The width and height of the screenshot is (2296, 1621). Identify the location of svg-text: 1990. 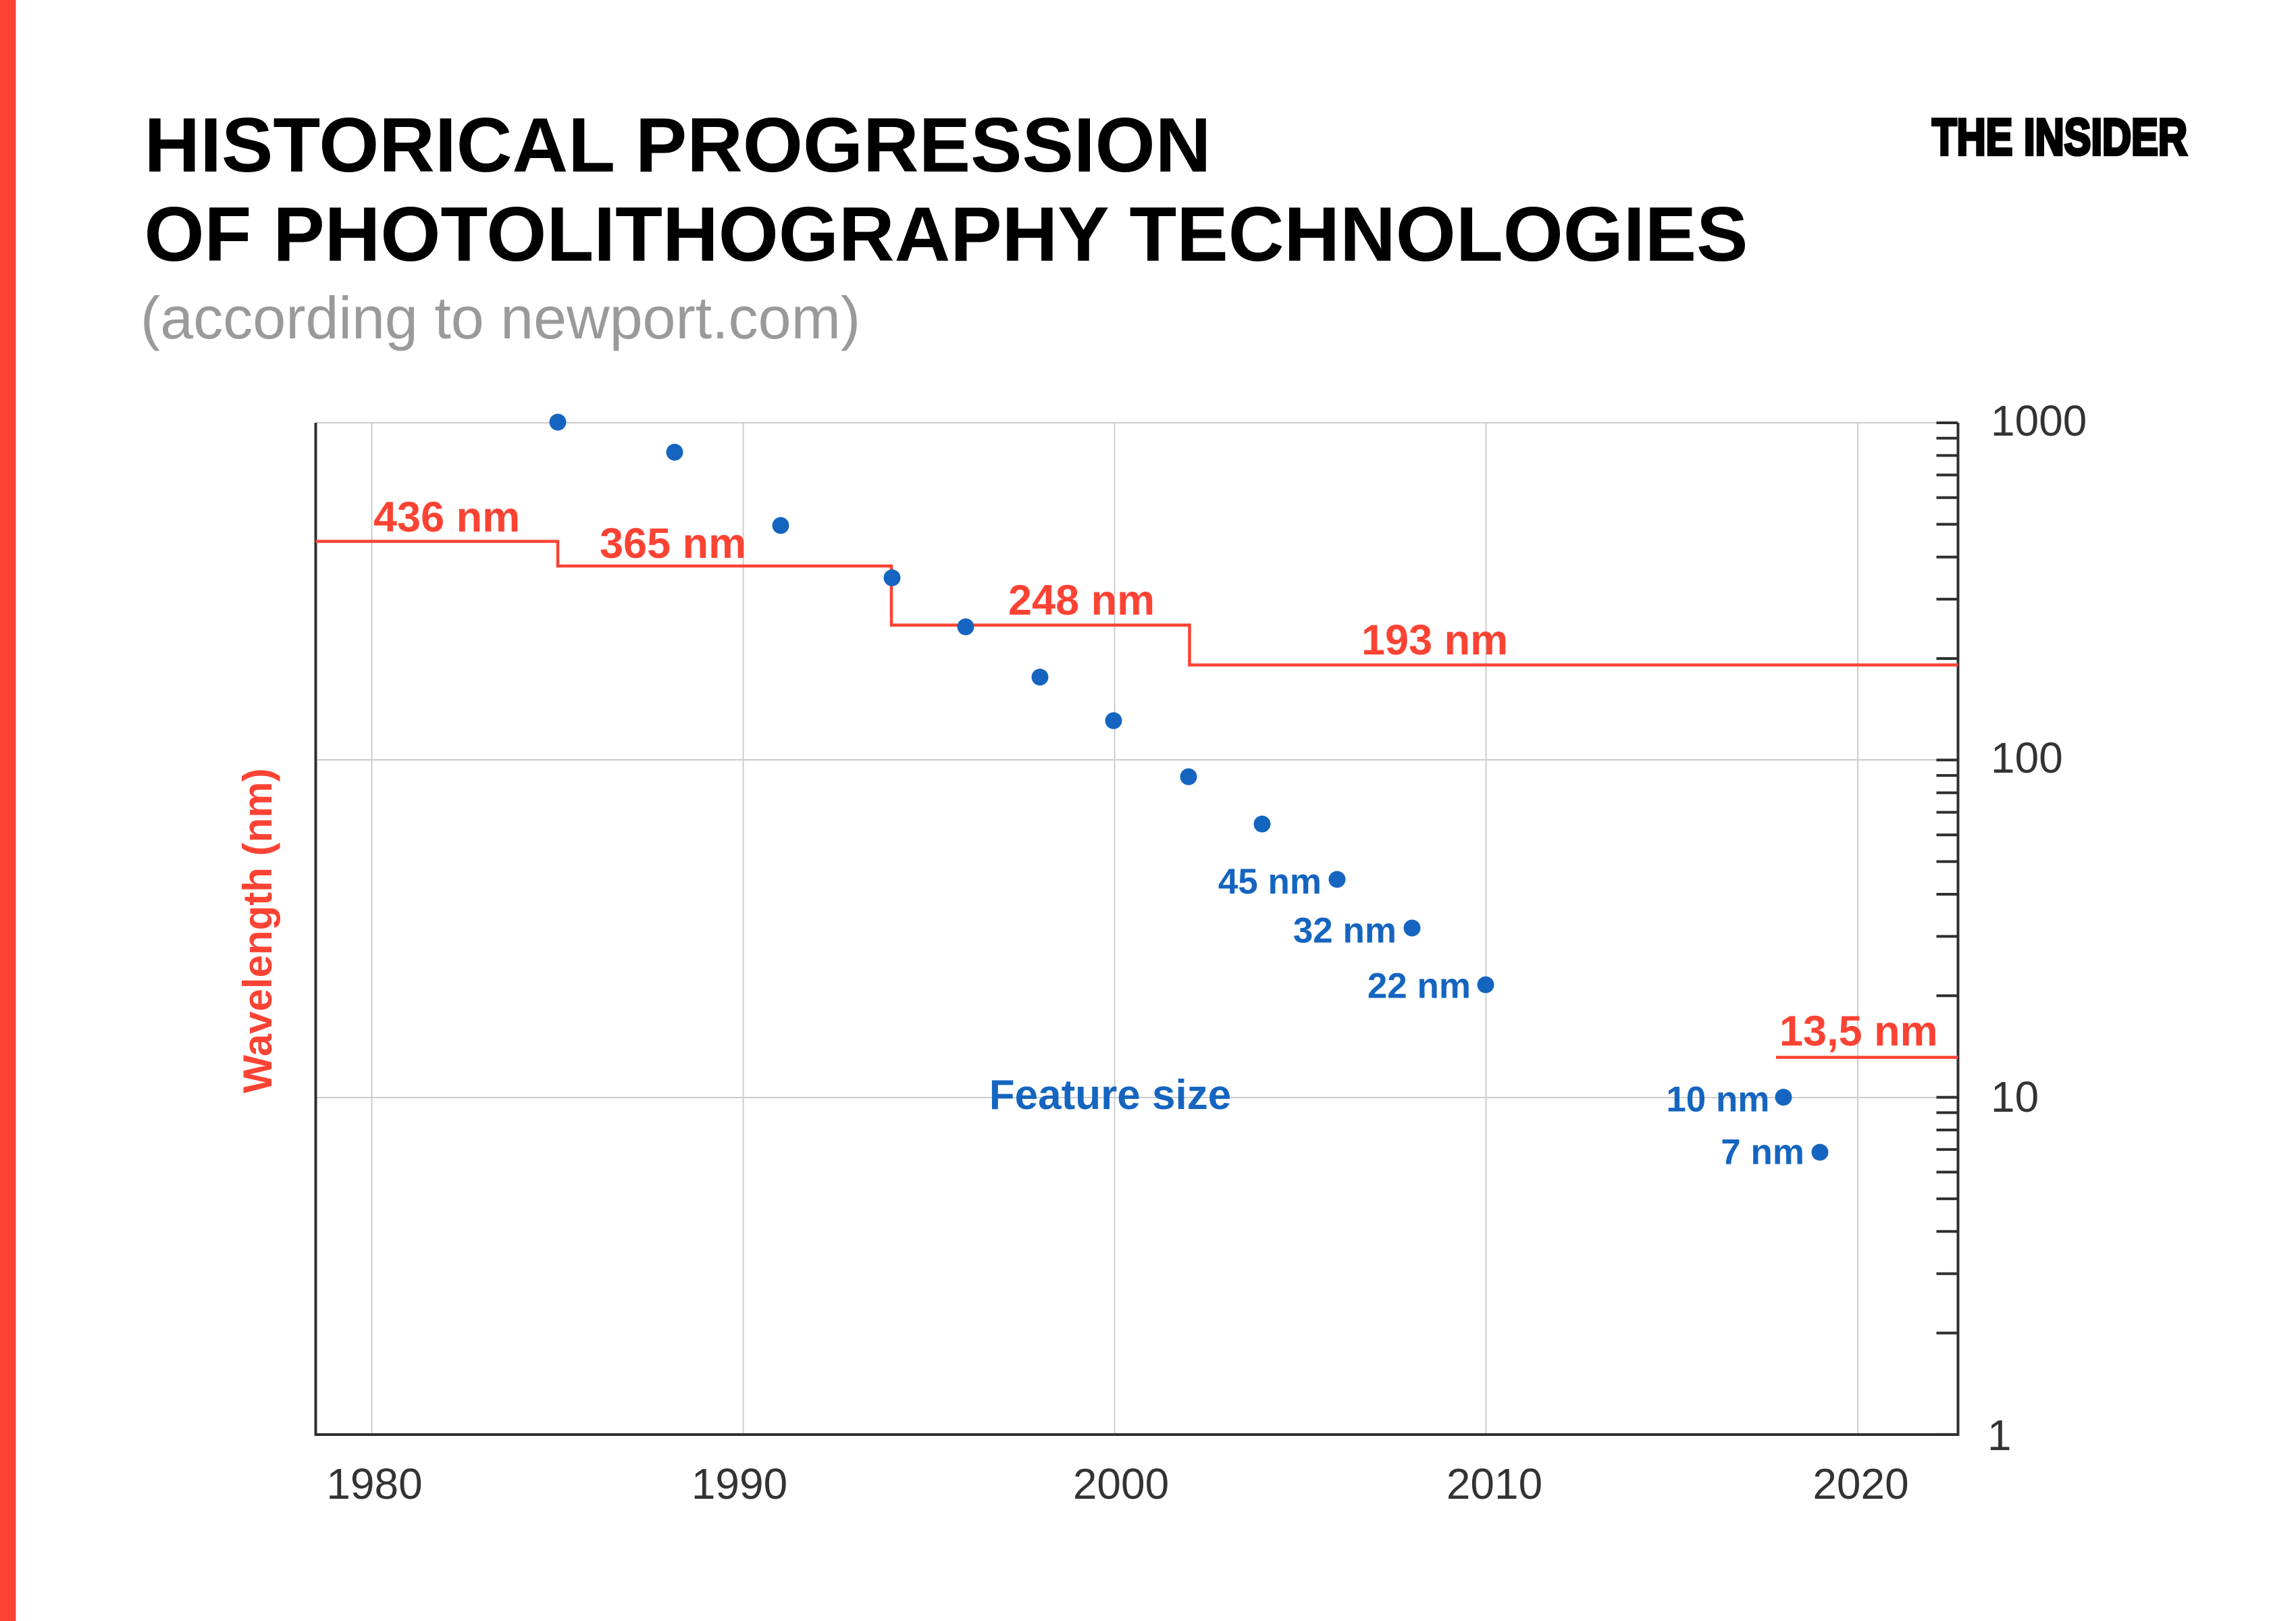
(740, 1484).